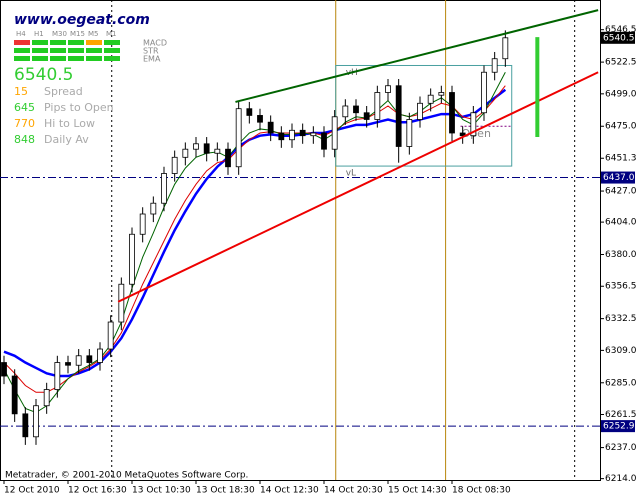  Describe the element at coordinates (225, 491) in the screenshot. I see `x-tick-label: 13 Oct 18:30` at that location.